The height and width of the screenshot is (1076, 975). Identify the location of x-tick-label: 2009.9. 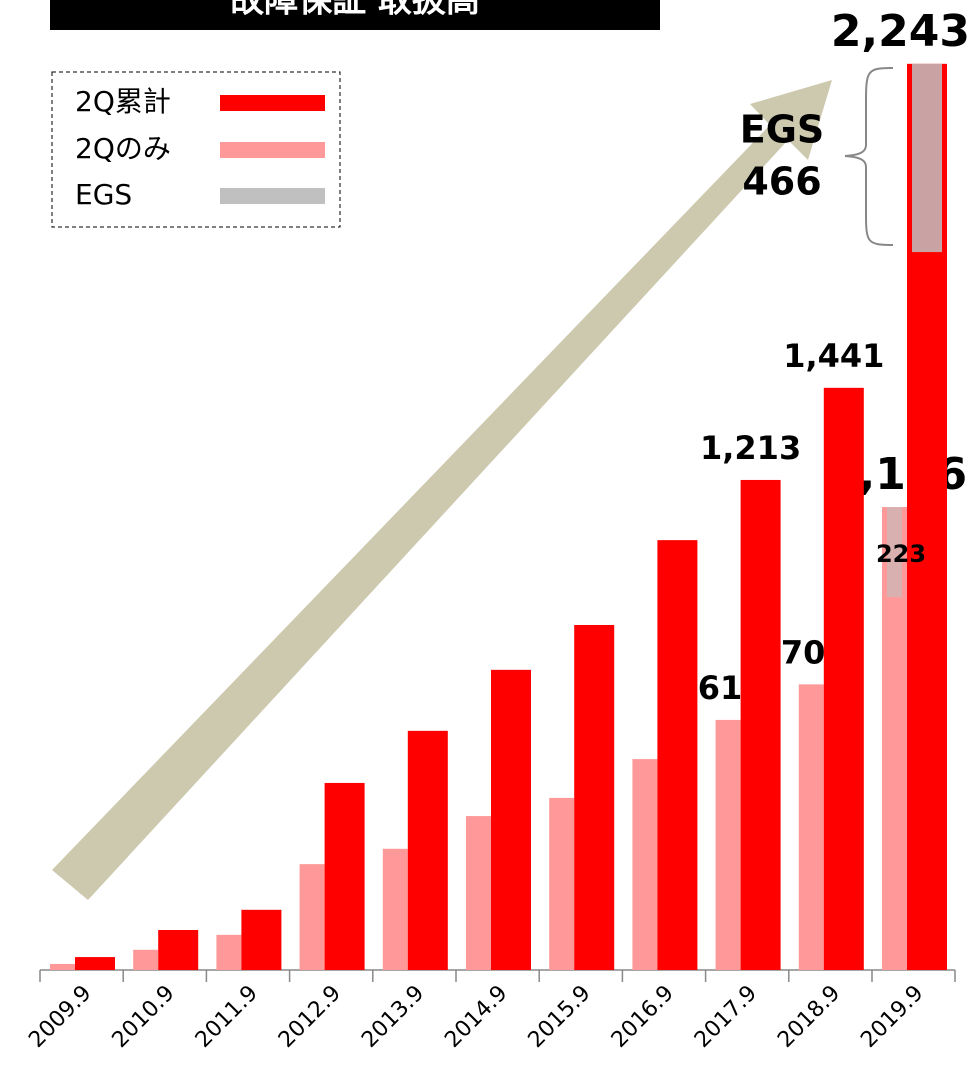
(60, 1017).